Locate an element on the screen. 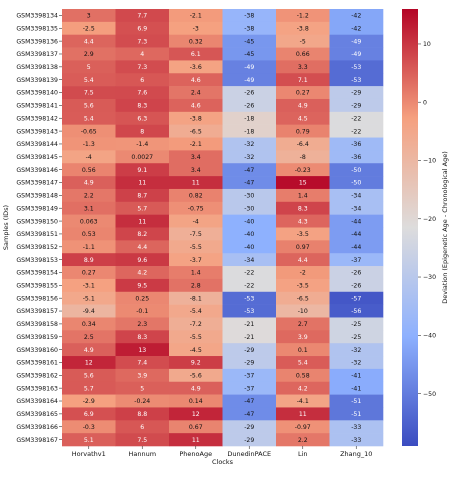 The height and width of the screenshot is (478, 474). cell-value-label: 4.4 is located at coordinates (89, 41).